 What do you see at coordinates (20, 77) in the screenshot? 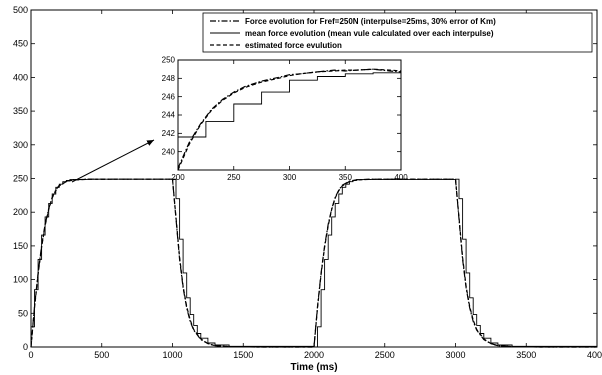
I see `main-y-tick-label: 400` at bounding box center [20, 77].